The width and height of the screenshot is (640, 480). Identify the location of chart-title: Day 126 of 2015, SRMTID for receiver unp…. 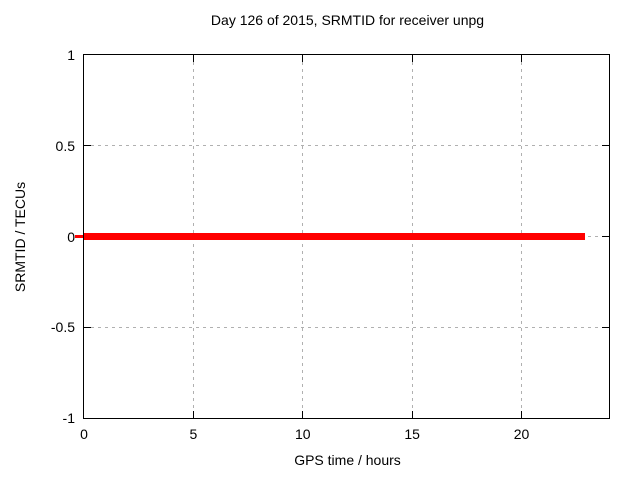
(347, 20).